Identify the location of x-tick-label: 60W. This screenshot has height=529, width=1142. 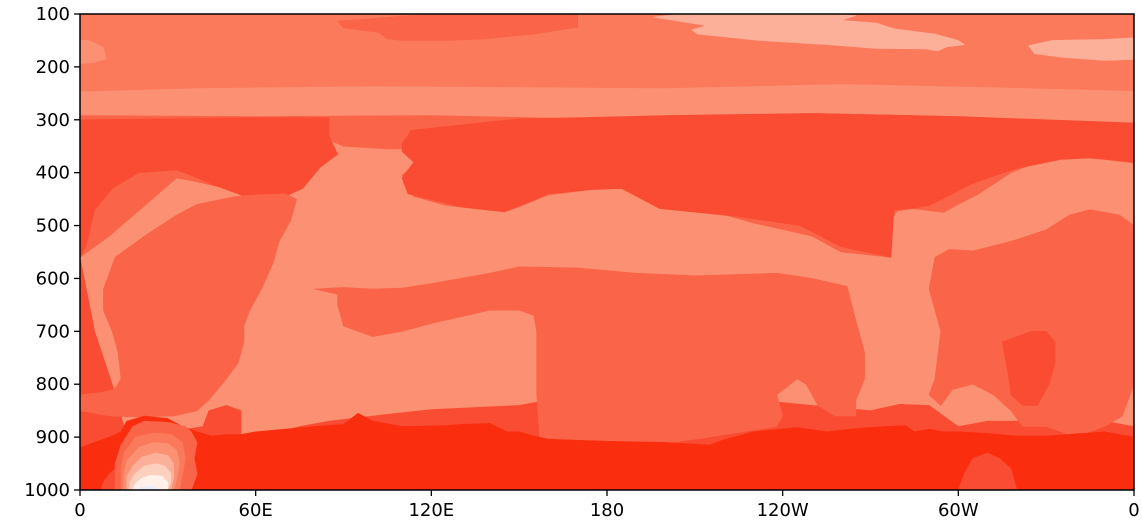
(958, 510).